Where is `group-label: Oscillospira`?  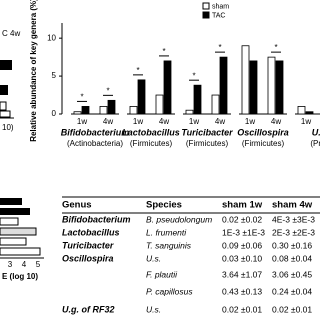
group-label: Oscillospira is located at coordinates (263, 132).